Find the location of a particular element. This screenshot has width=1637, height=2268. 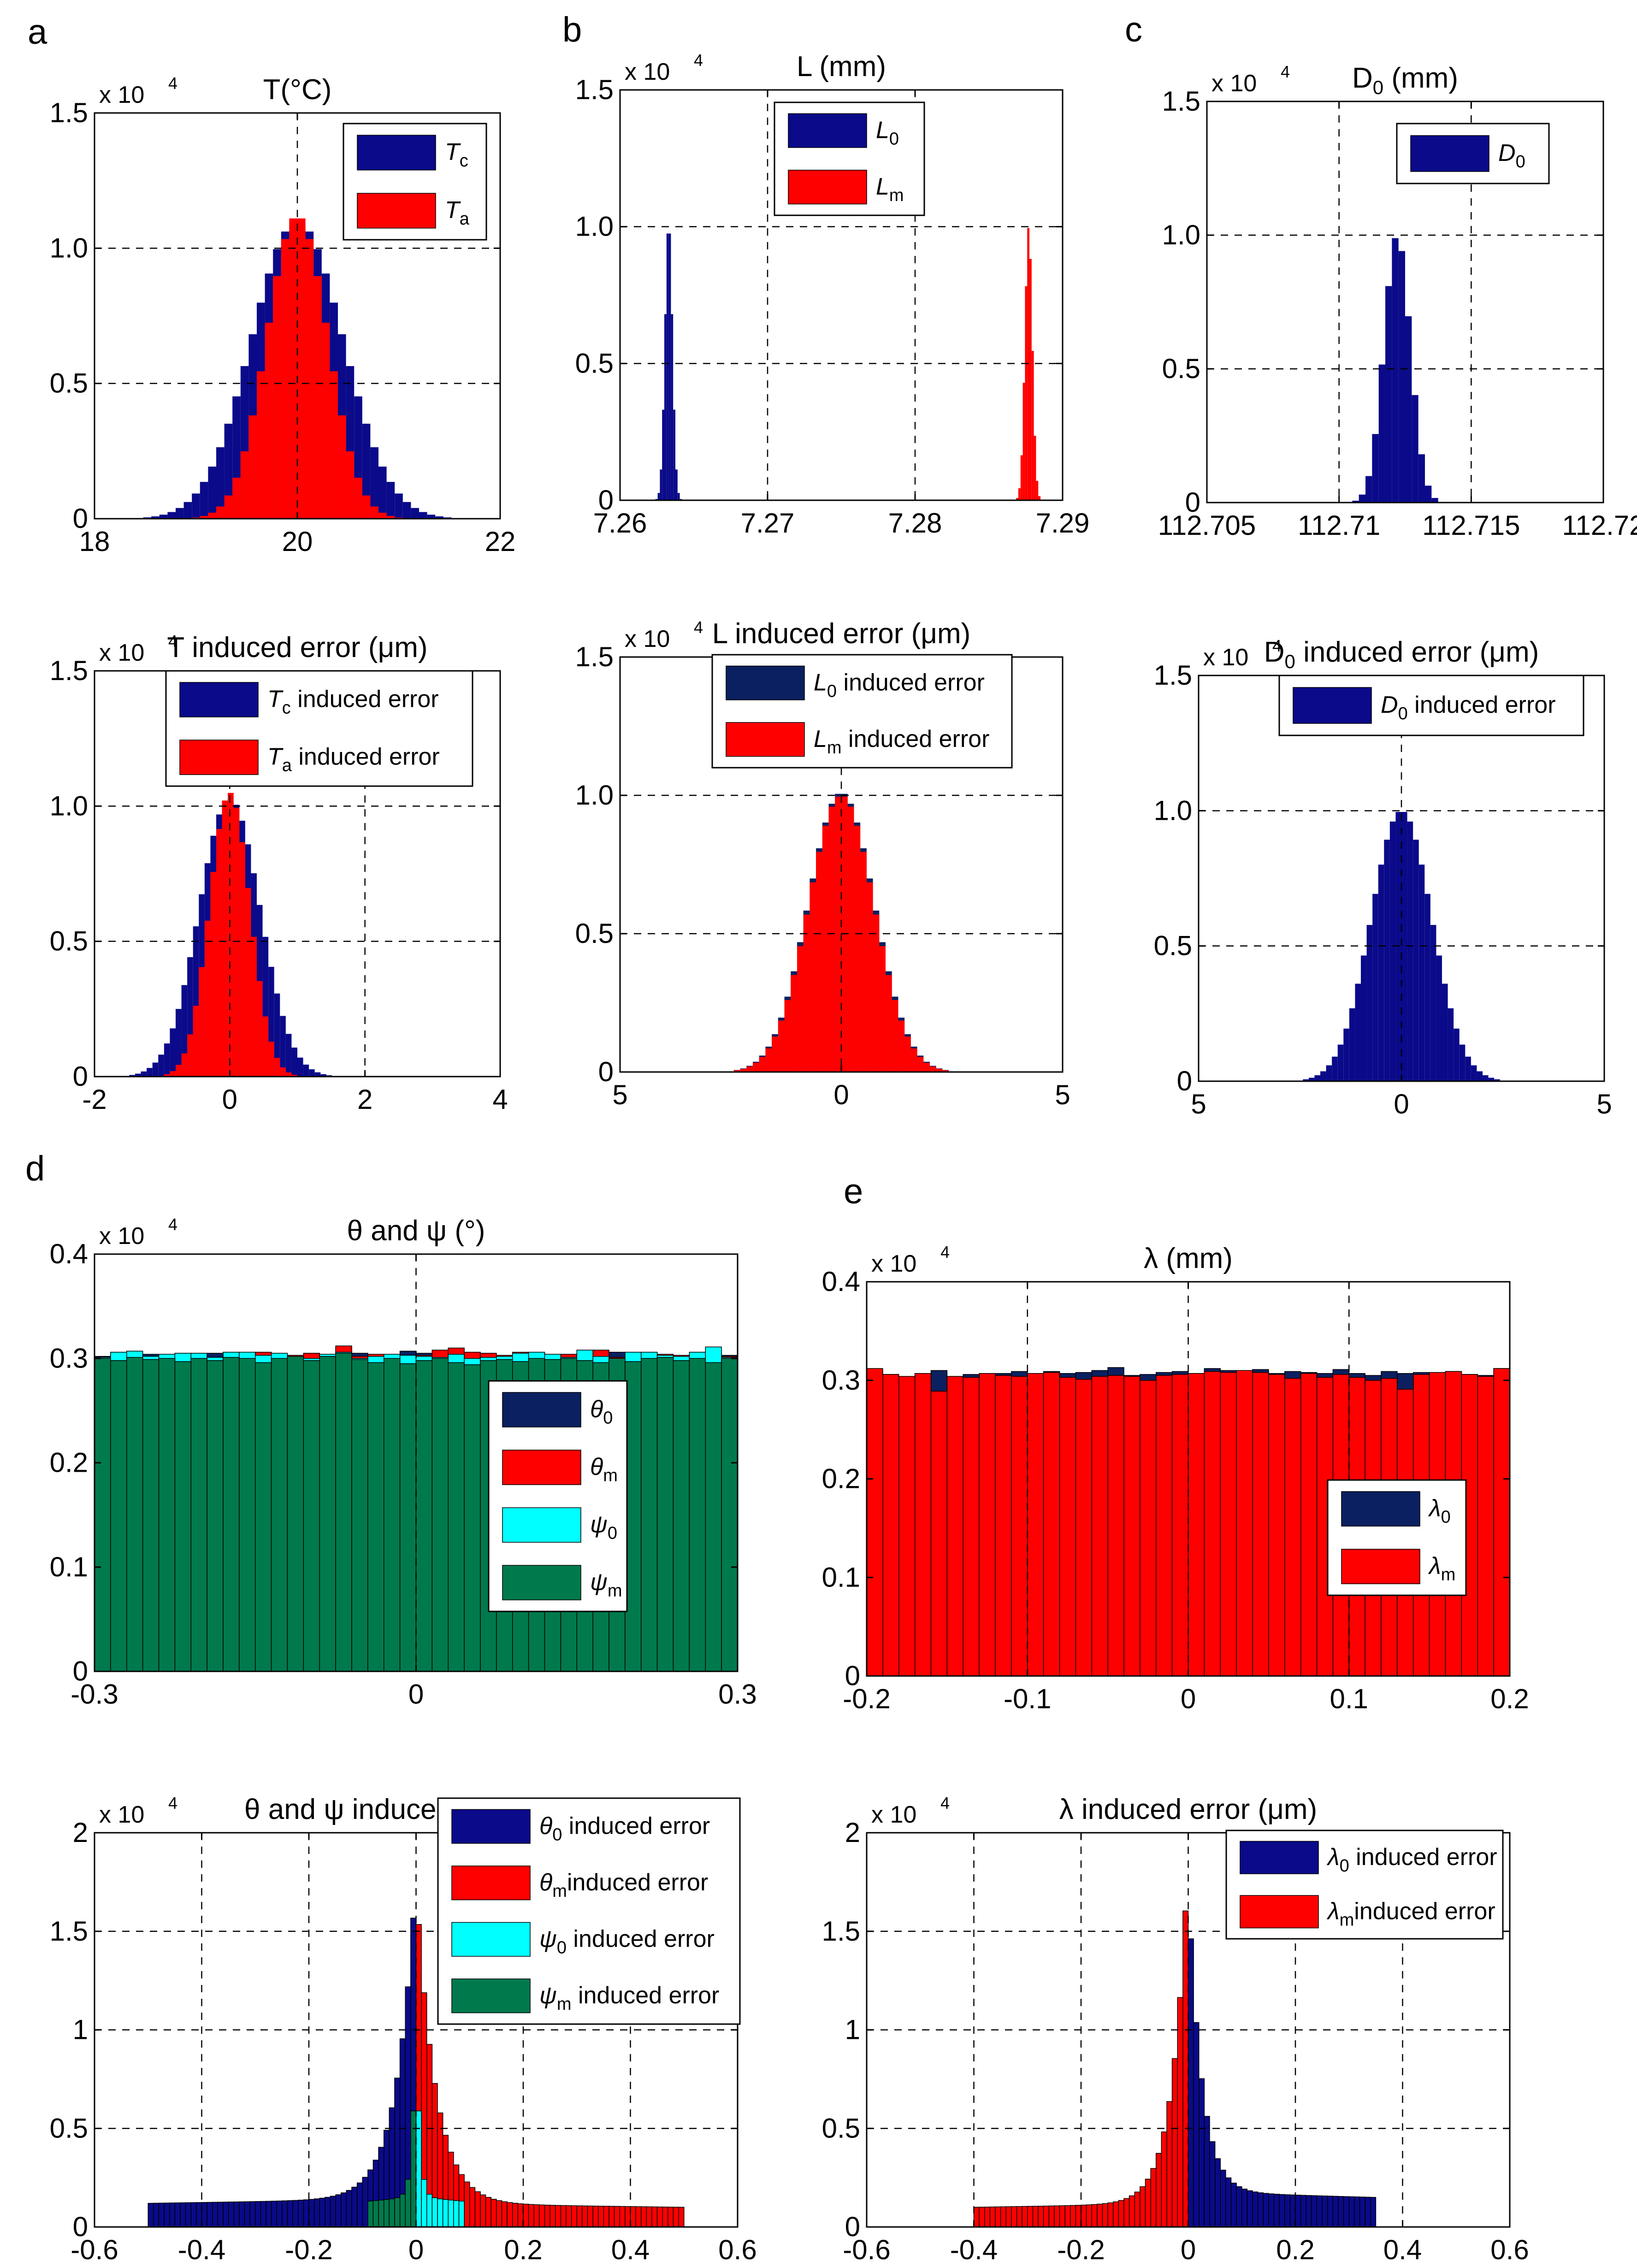

legend-label: θ0 induced error is located at coordinates (625, 1828).